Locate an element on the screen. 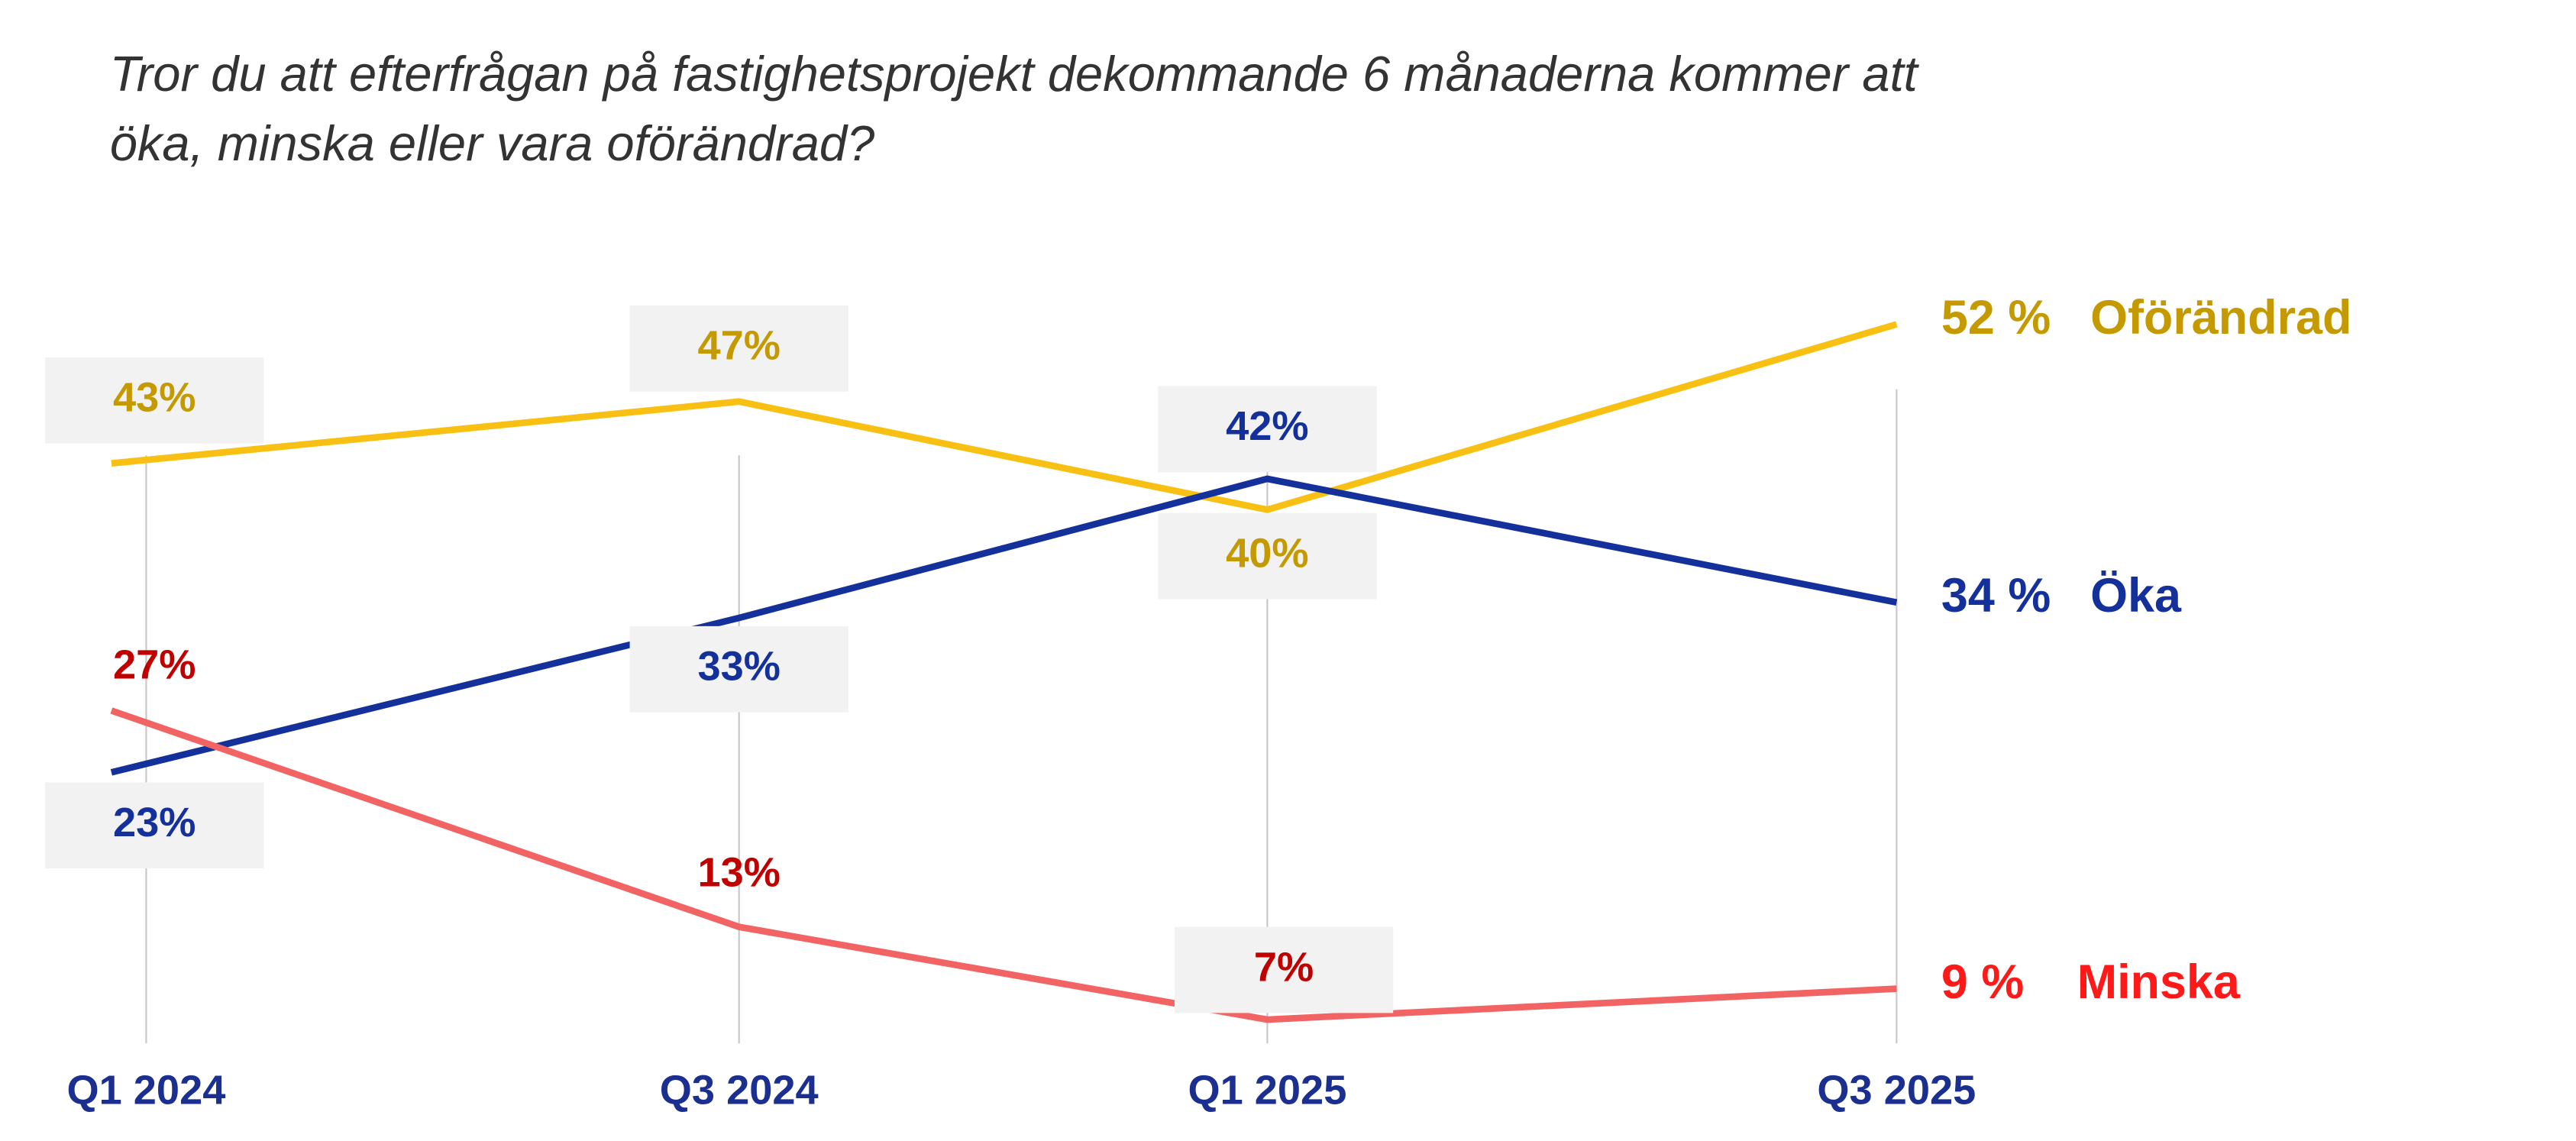 The height and width of the screenshot is (1141, 2576). x-tick-label: Q3 2024 is located at coordinates (739, 1090).